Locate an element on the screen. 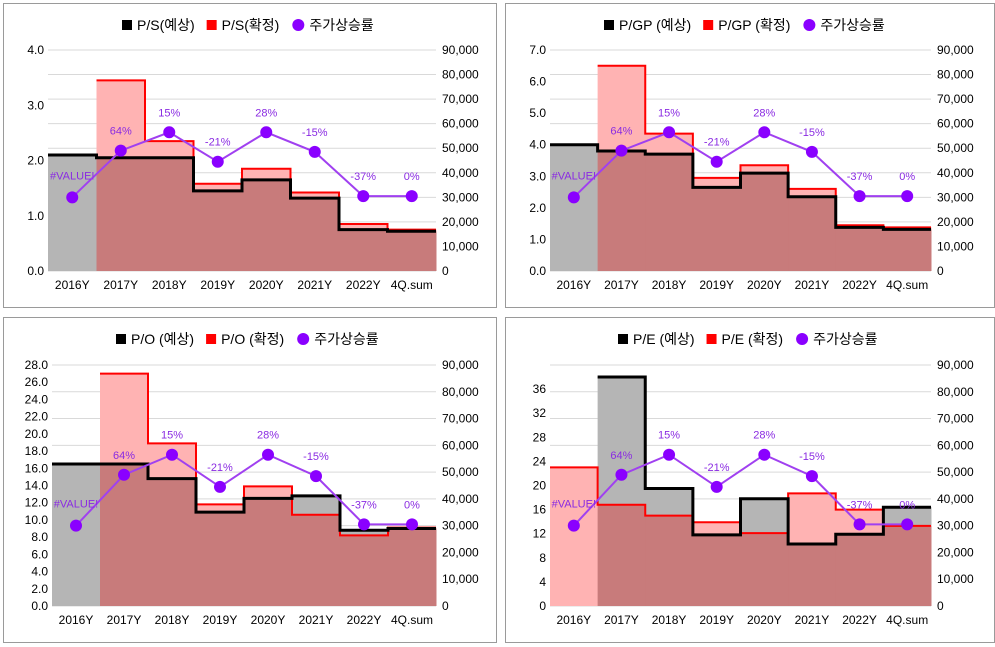 Image resolution: width=995 pixels, height=647 pixels. legend-confirmed-label: P/E (확정) is located at coordinates (753, 339).